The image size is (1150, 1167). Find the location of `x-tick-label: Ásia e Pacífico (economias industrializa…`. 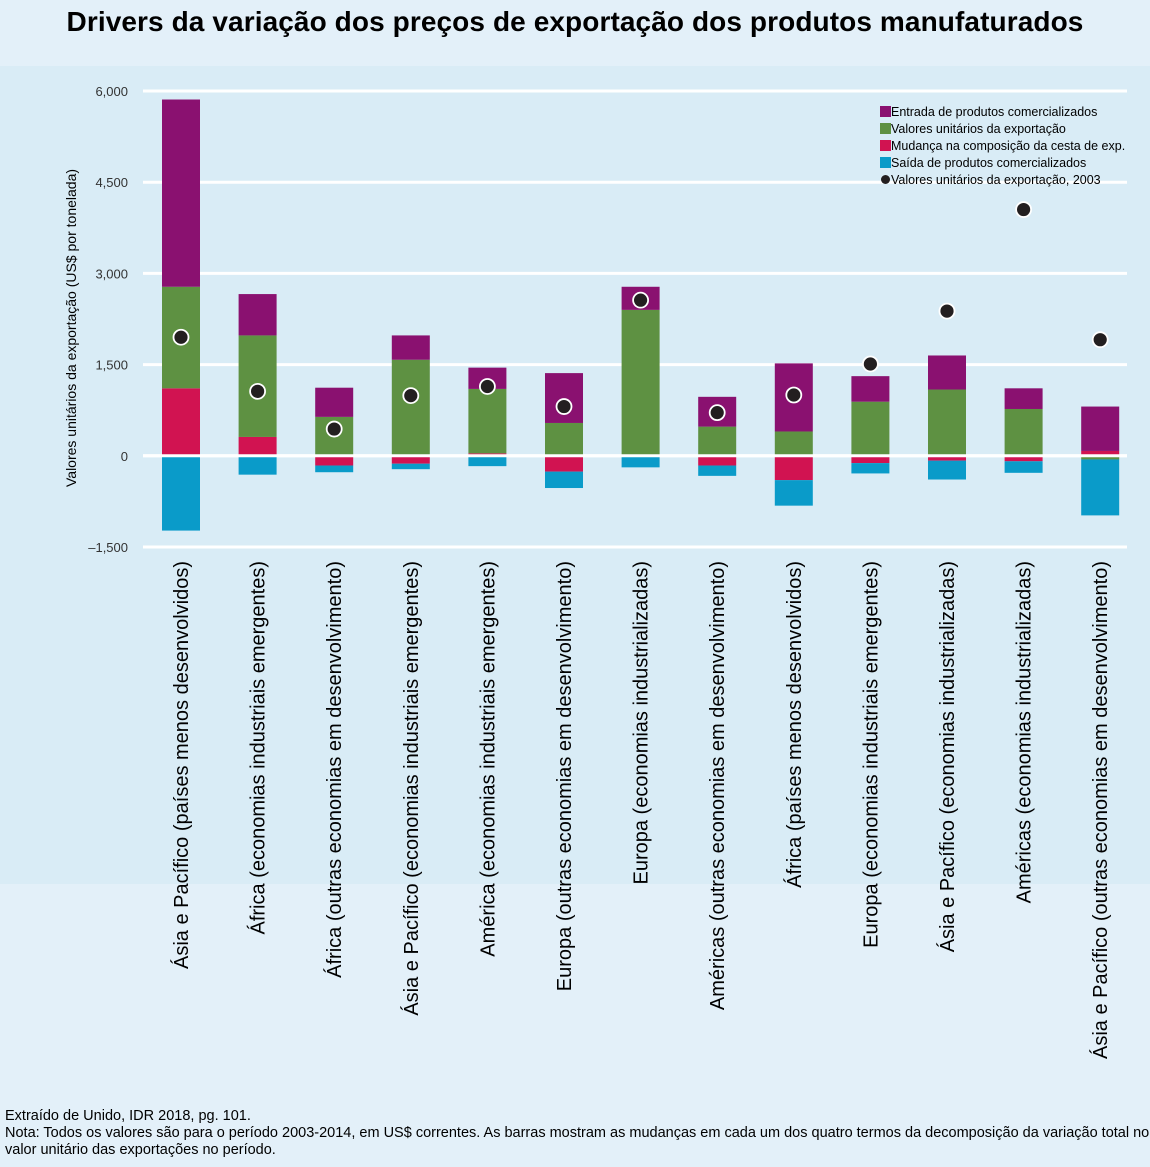

x-tick-label: Ásia e Pacífico (economias industrializa… is located at coordinates (947, 756).